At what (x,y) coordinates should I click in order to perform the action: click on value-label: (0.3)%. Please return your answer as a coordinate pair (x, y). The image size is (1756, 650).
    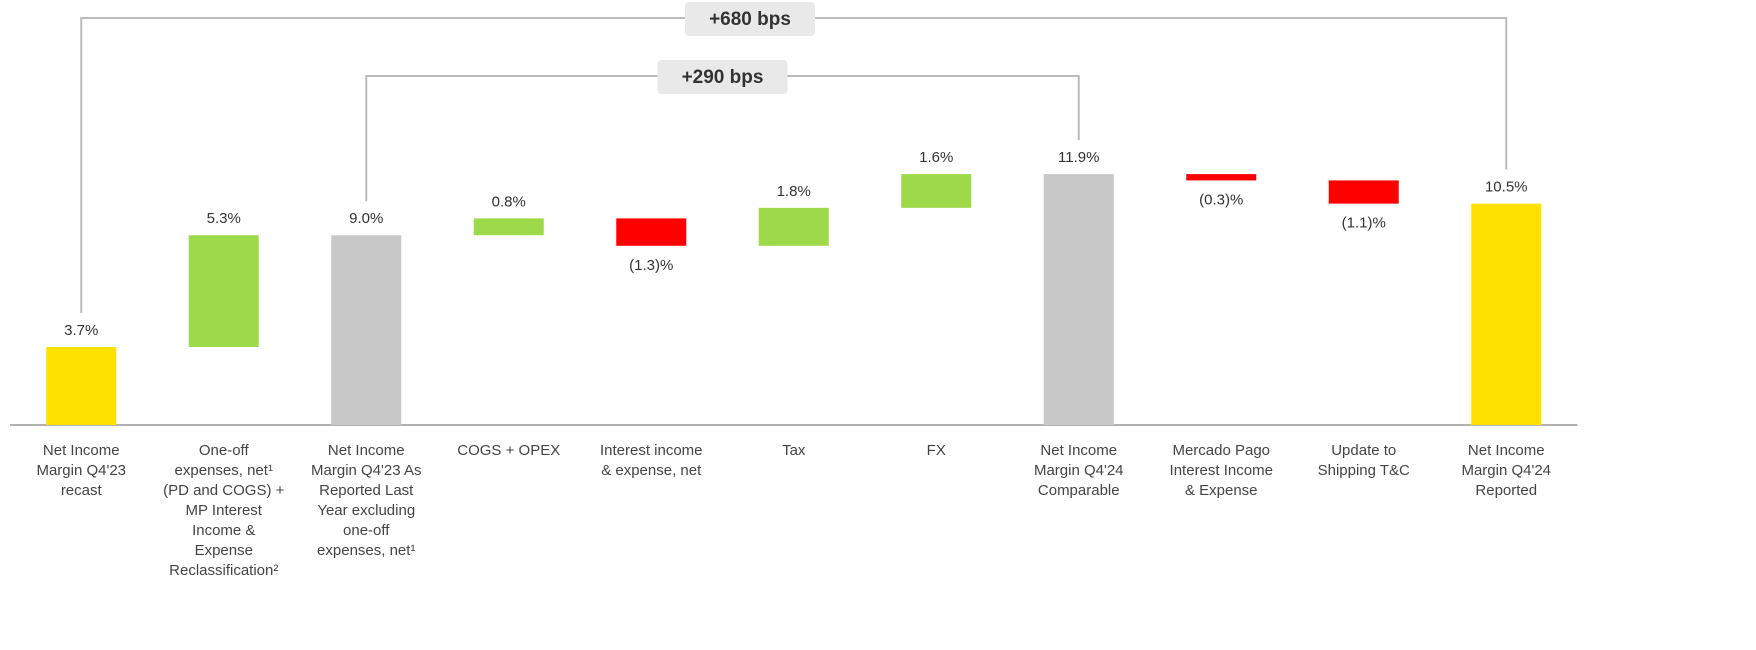
    Looking at the image, I should click on (1221, 199).